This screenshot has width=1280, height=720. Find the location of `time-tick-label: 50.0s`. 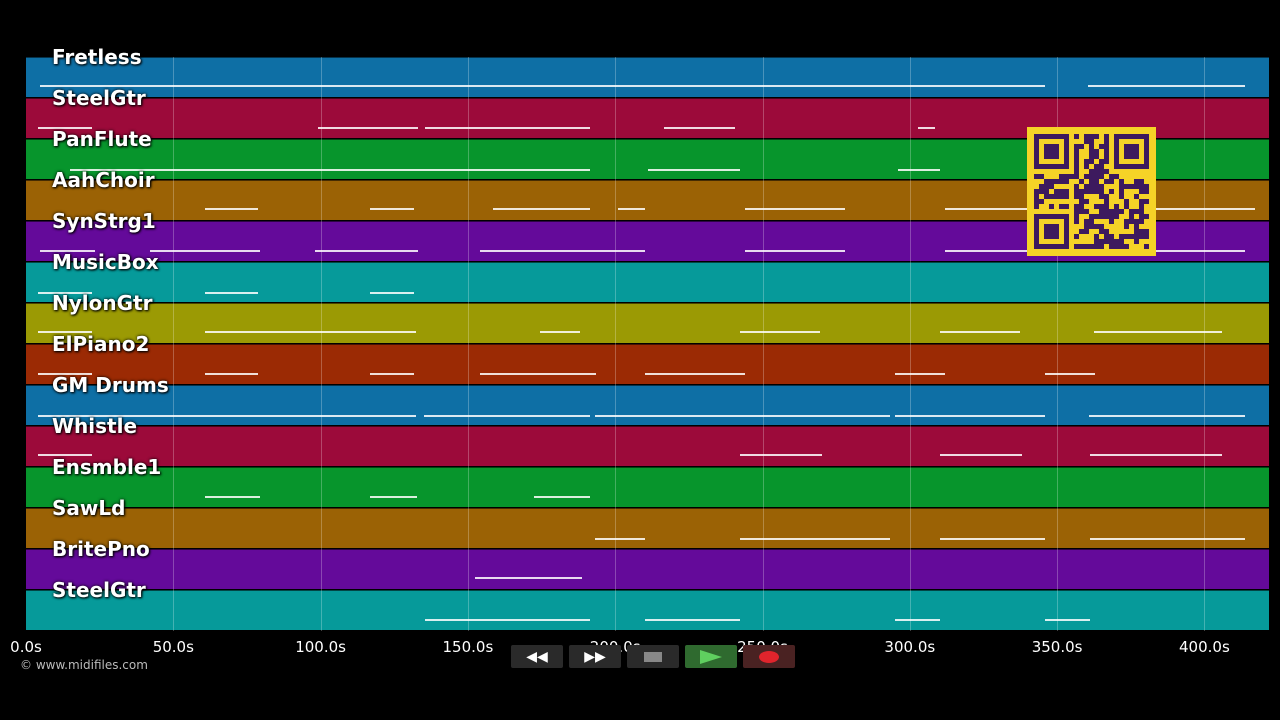

time-tick-label: 50.0s is located at coordinates (173, 647).